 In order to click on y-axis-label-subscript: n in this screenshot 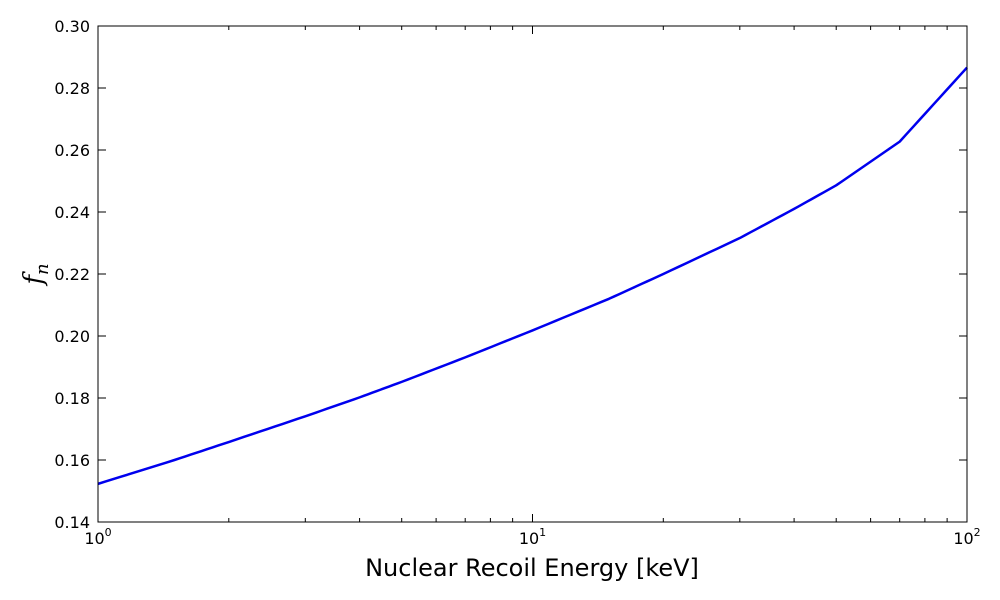, I will do `click(42, 269)`.